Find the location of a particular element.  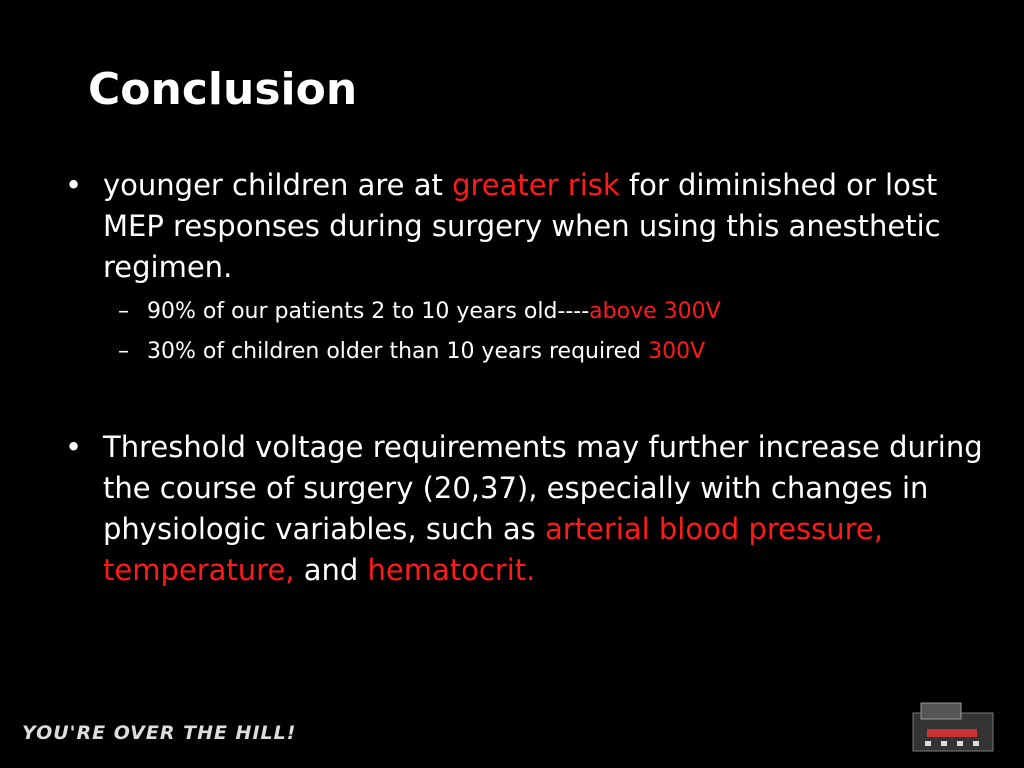

highlight: arterial blood pressure, temperature, is located at coordinates (493, 549).